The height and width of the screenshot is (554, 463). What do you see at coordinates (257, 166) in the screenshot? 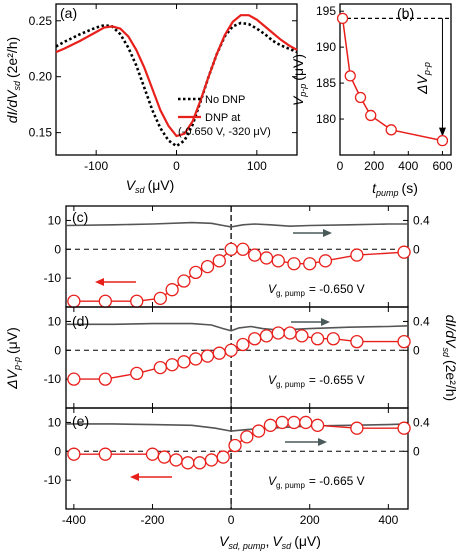
I see `panel-a-xtick-label: 100` at bounding box center [257, 166].